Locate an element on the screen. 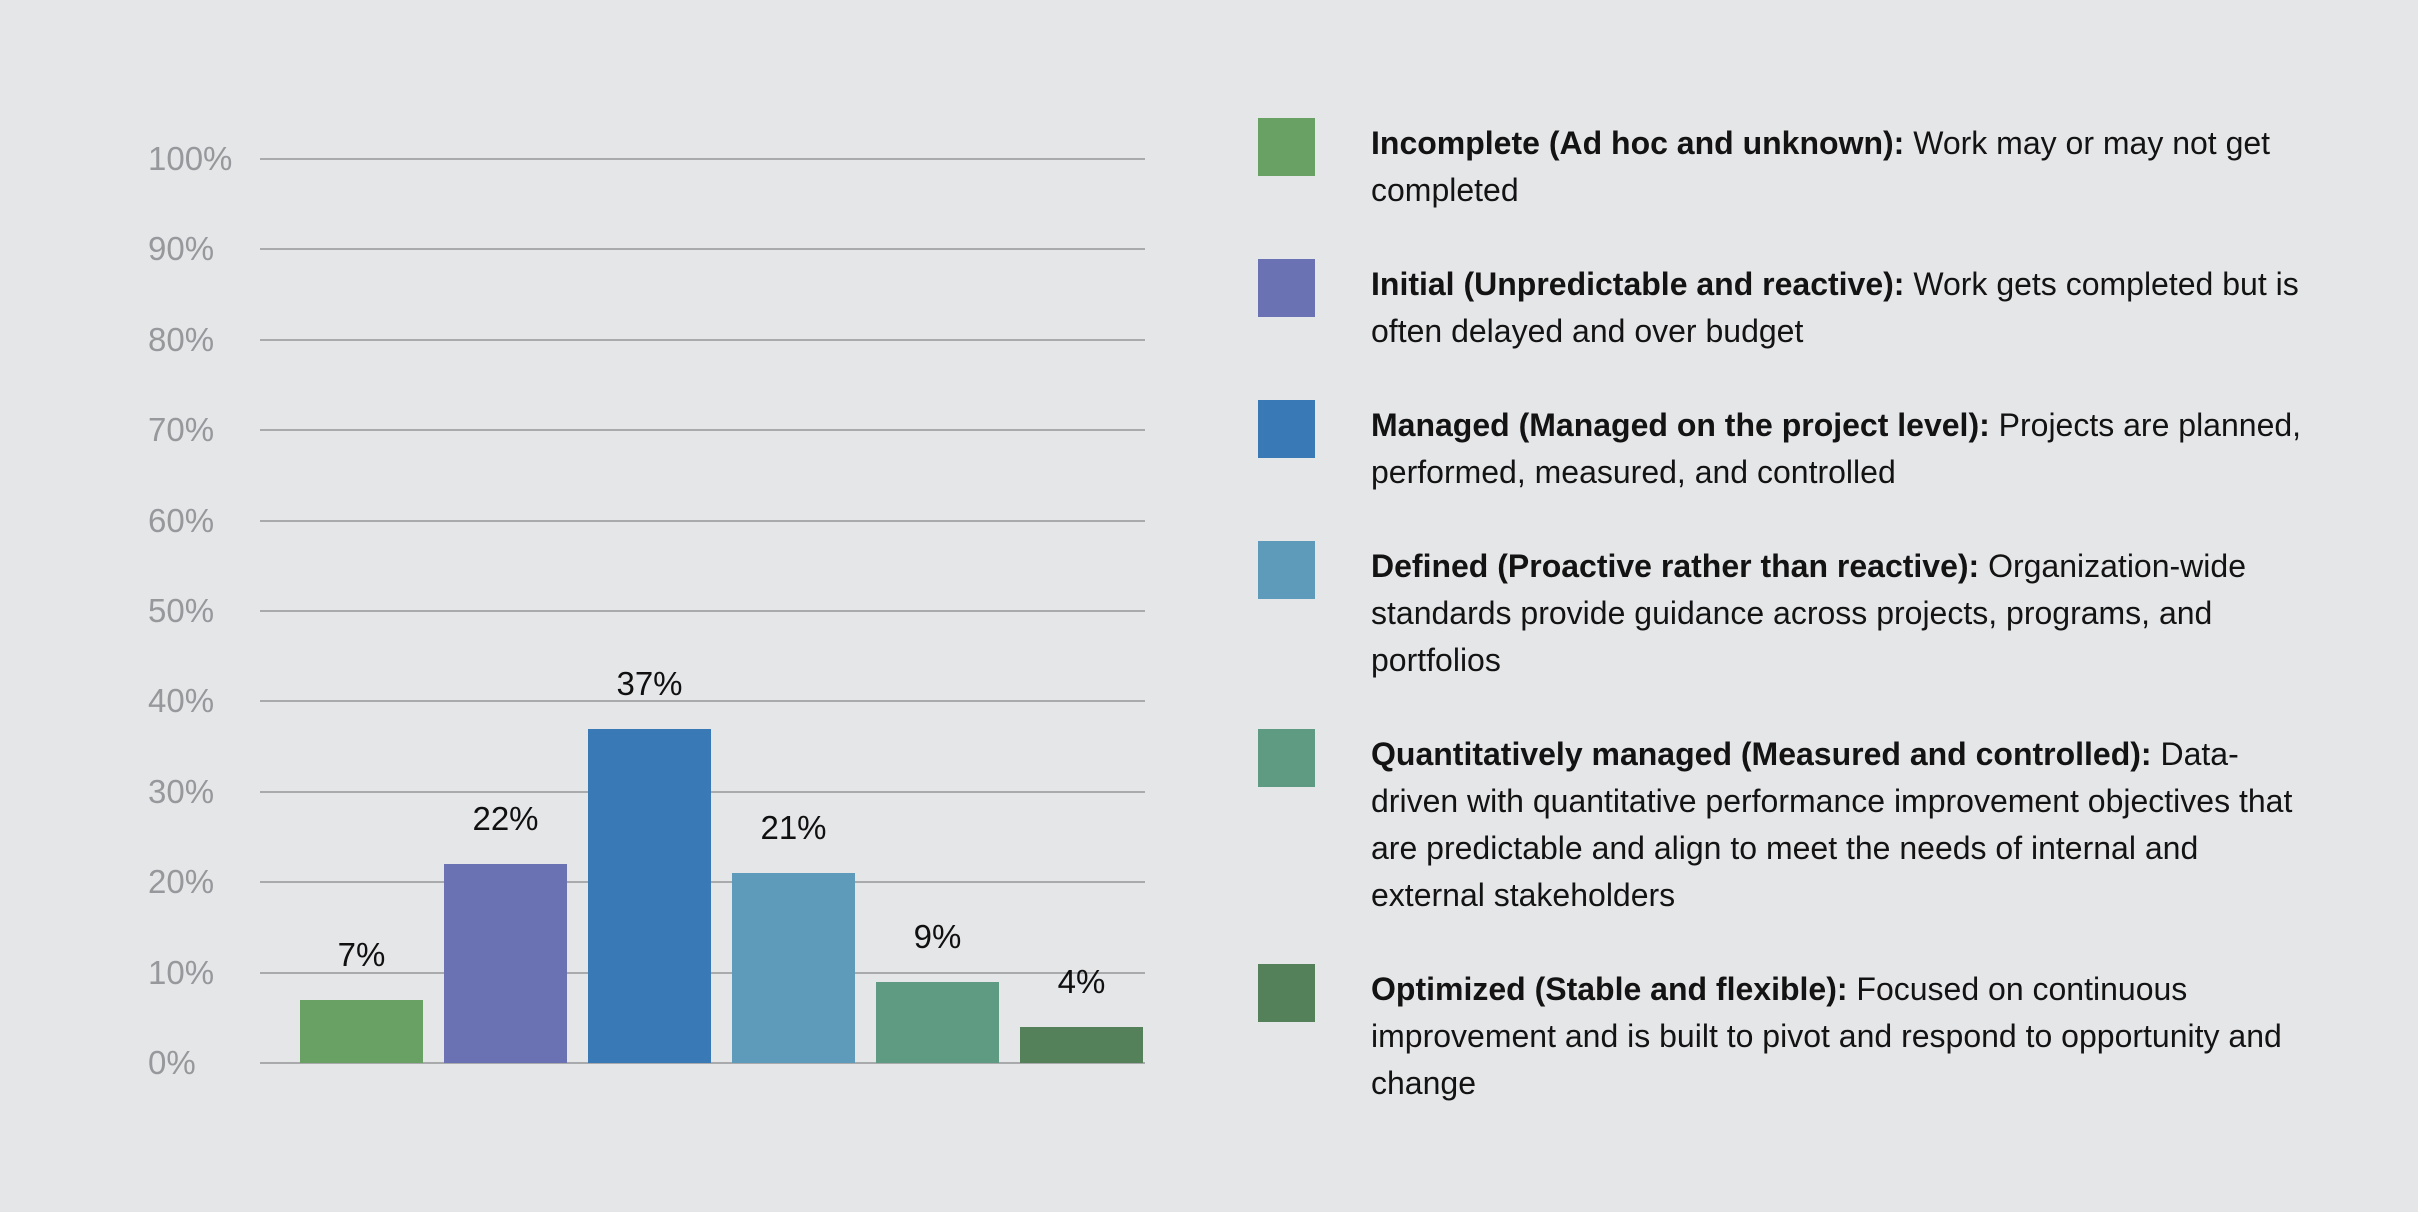 This screenshot has height=1212, width=2418. y-axis-tick-label: 60% is located at coordinates (181, 520).